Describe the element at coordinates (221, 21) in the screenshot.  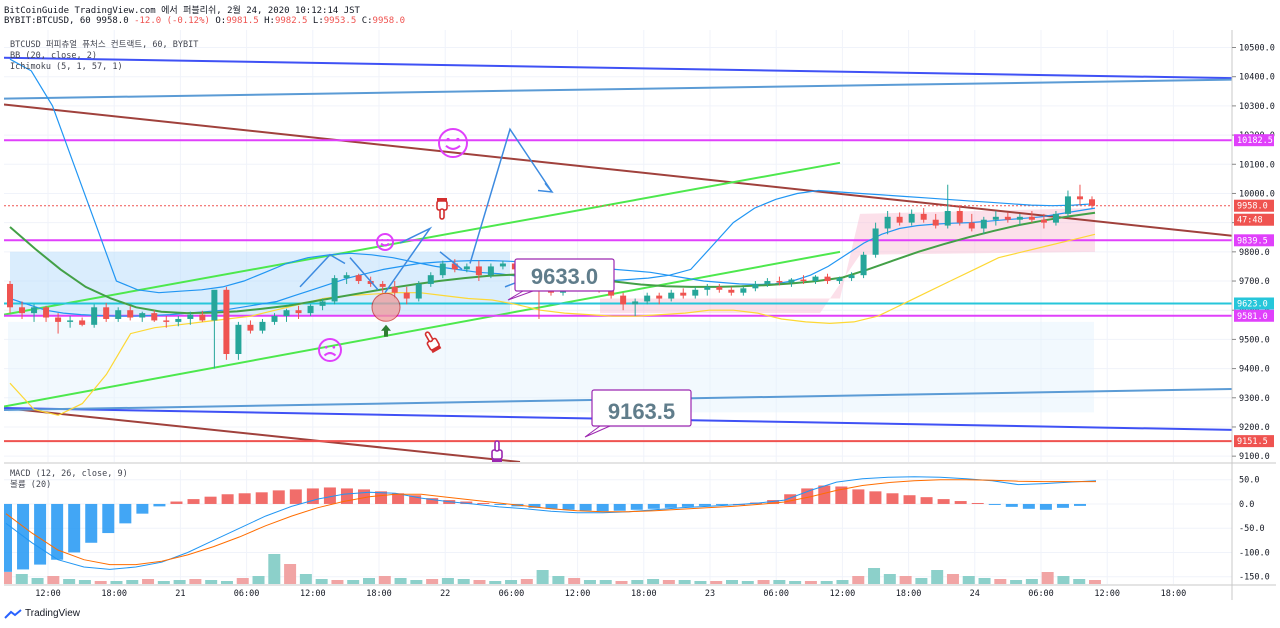
I see `open-label: O:` at that location.